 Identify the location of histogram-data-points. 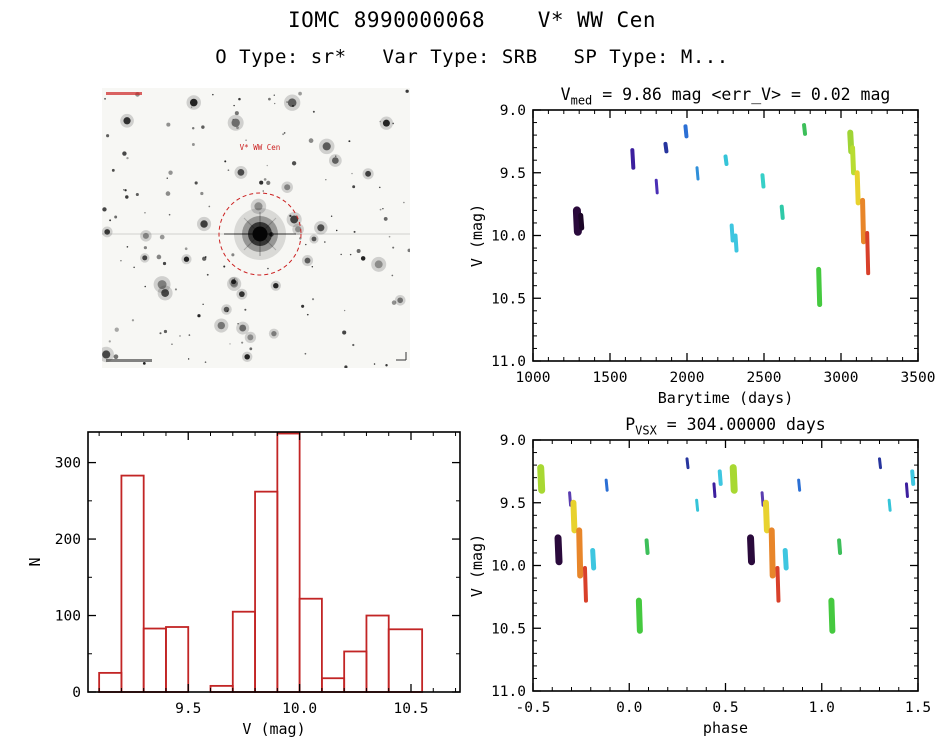
(261, 562).